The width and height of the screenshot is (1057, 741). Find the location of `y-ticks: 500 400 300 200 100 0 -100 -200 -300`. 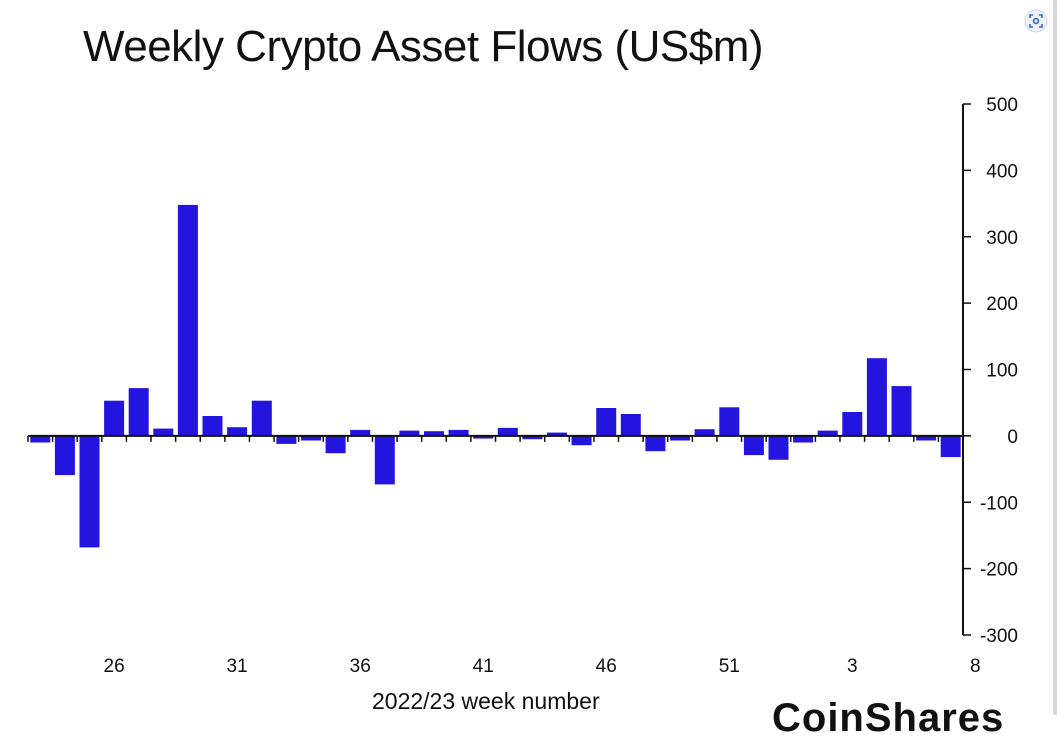

y-ticks: 500 400 300 200 100 0 -100 -200 -300 is located at coordinates (990, 371).